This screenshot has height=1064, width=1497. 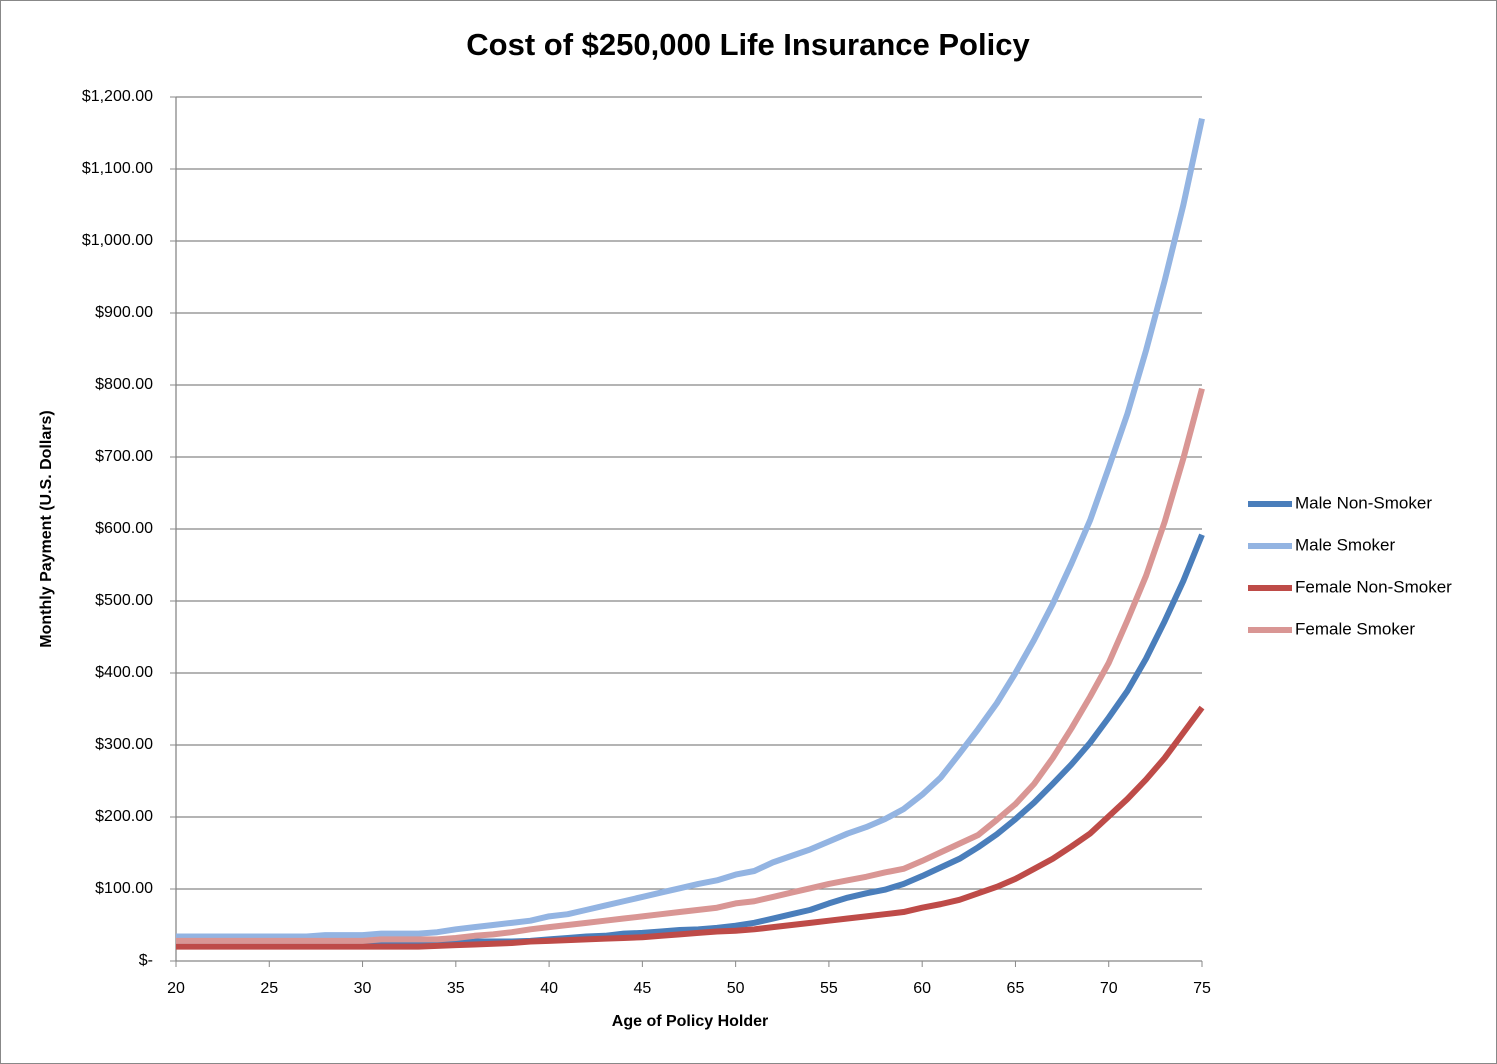 What do you see at coordinates (124, 384) in the screenshot?
I see `y-tick-label: $800.00` at bounding box center [124, 384].